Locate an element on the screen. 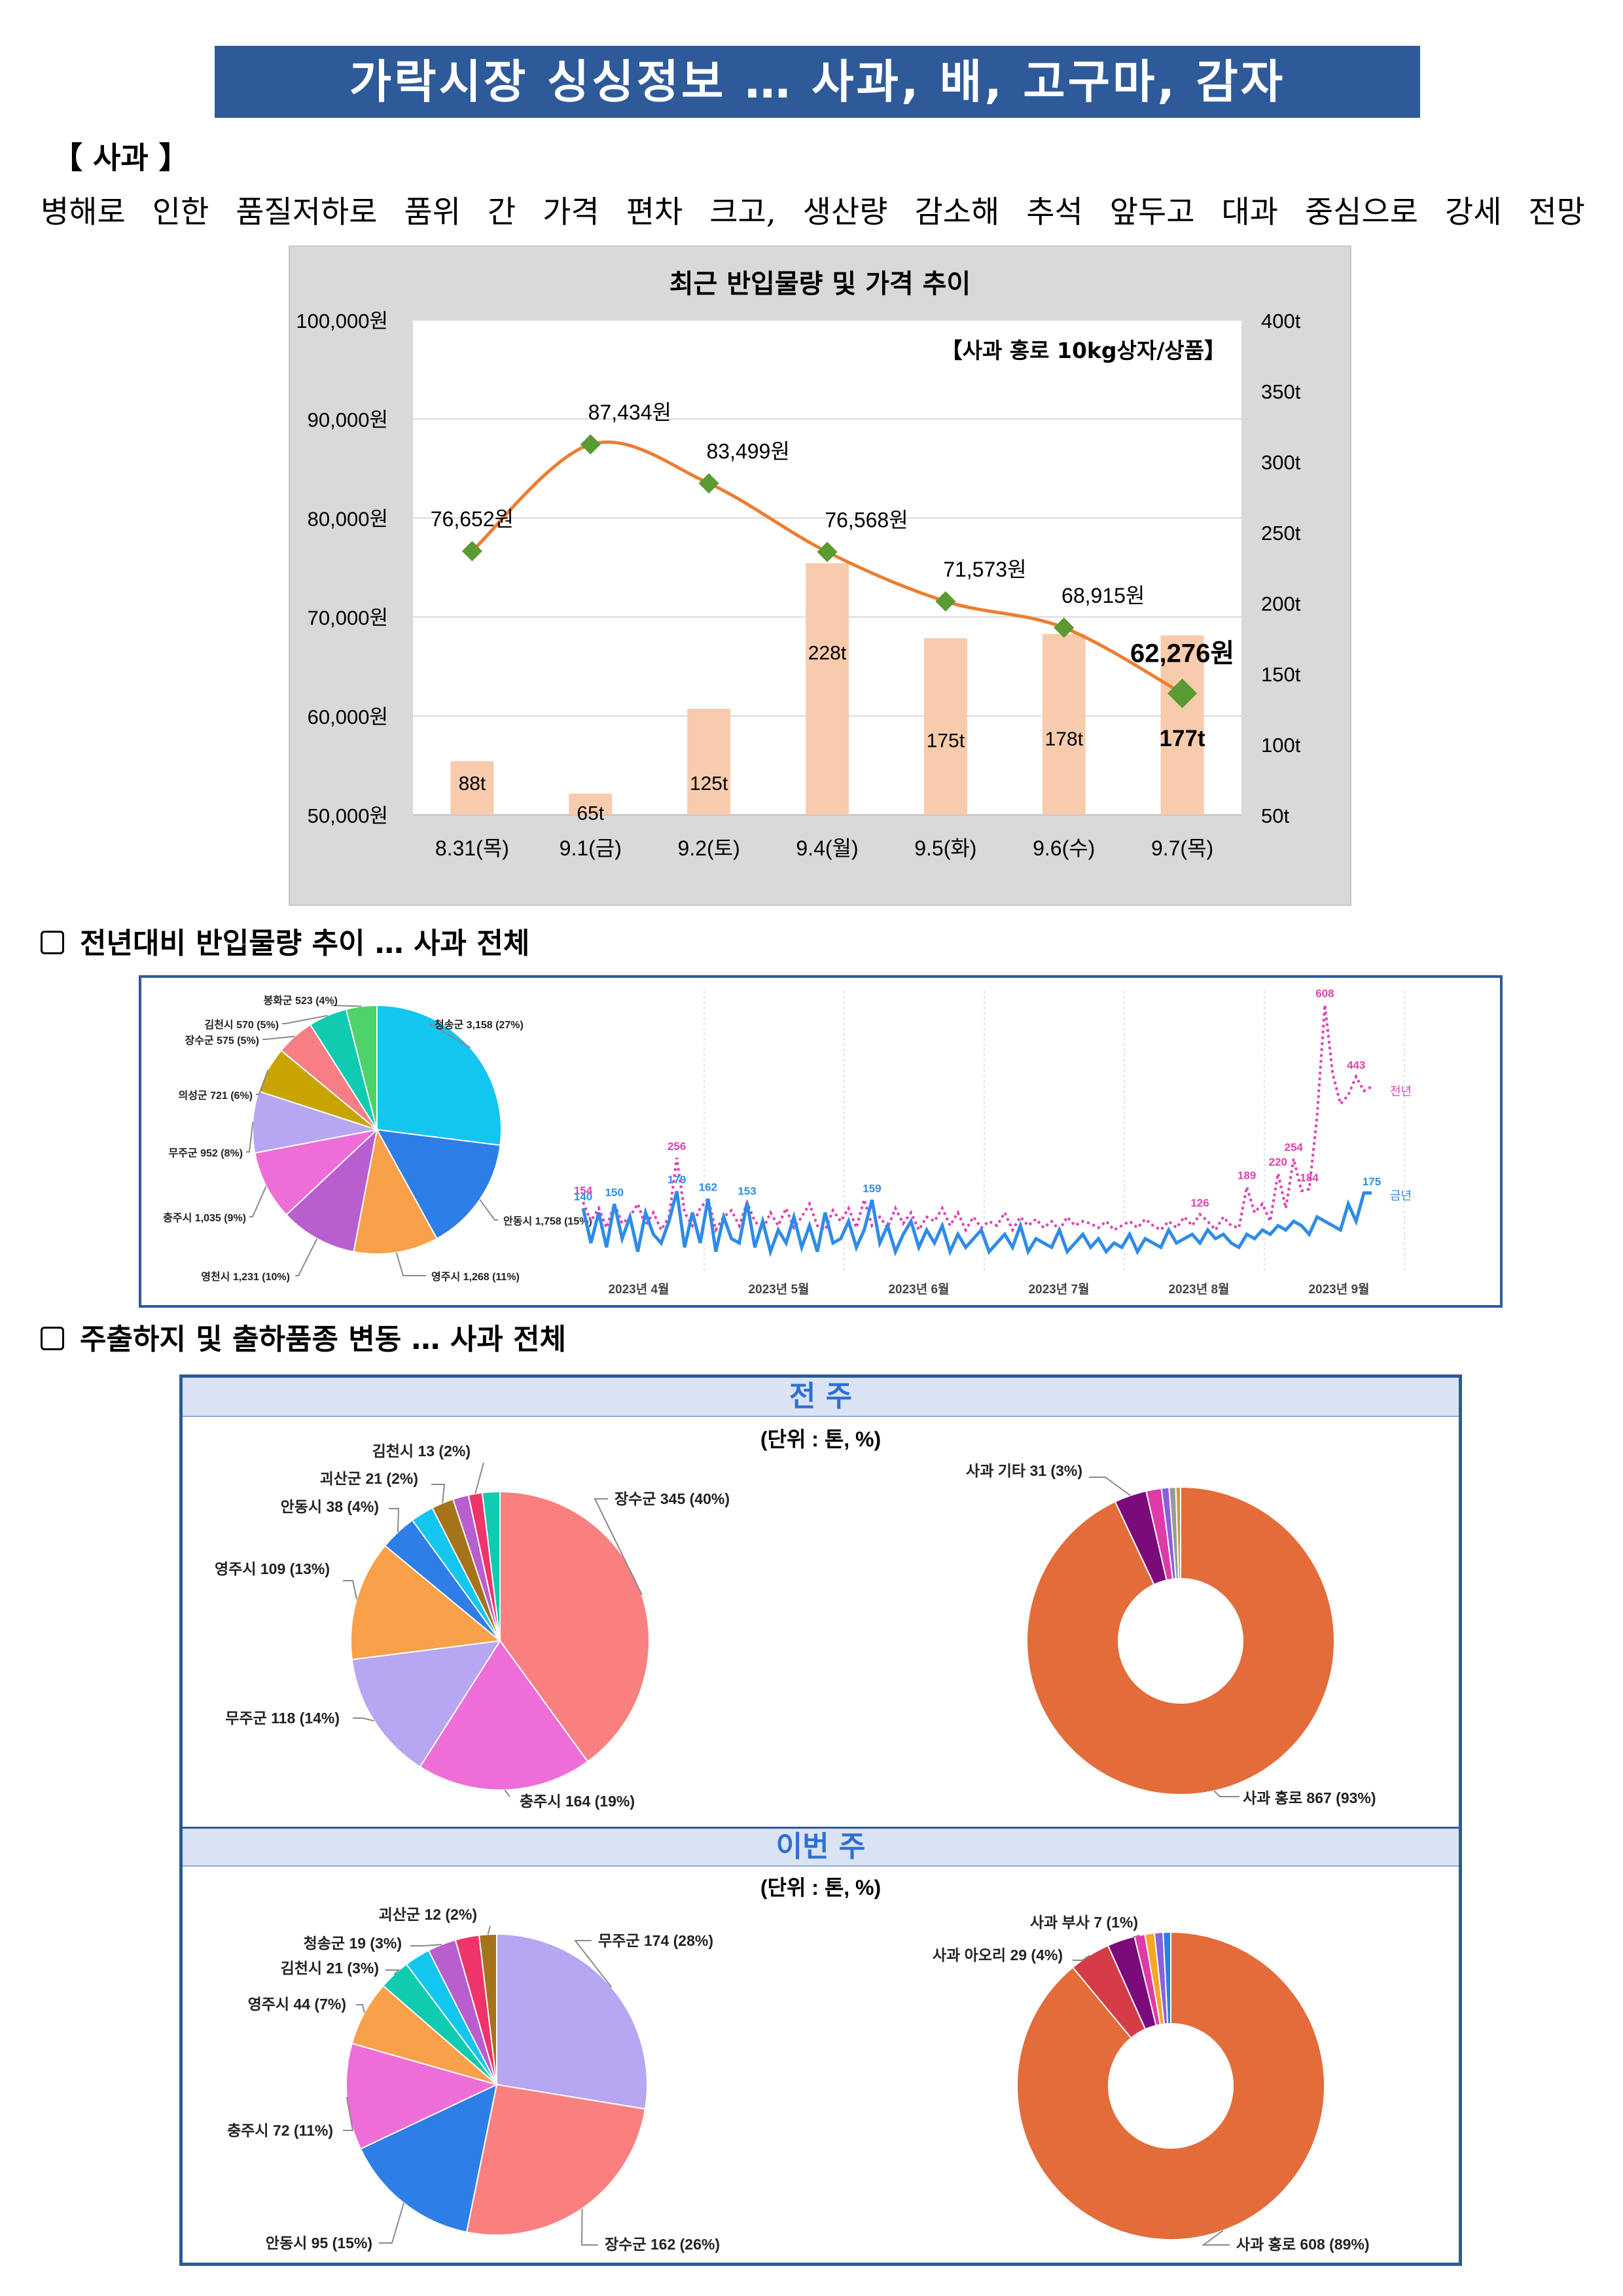  line-point-label: 159 is located at coordinates (872, 1188).